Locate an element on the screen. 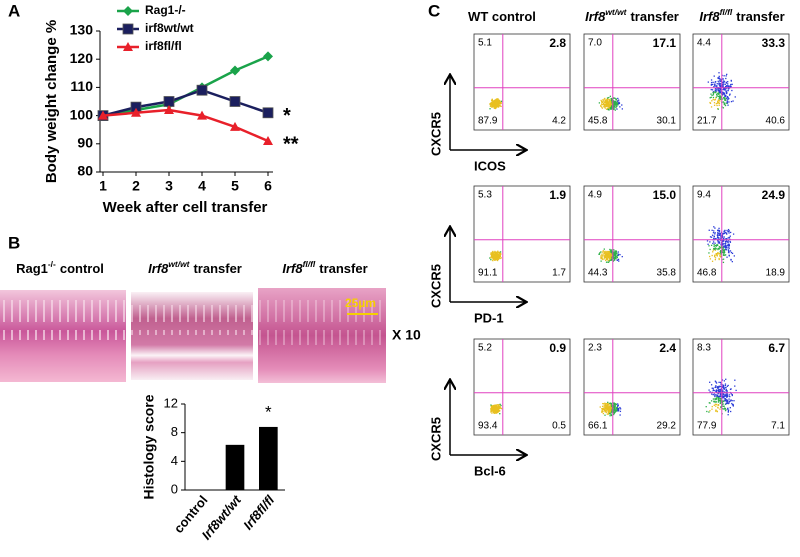 The width and height of the screenshot is (800, 557). quadrant-ul: 9.4 is located at coordinates (704, 195).